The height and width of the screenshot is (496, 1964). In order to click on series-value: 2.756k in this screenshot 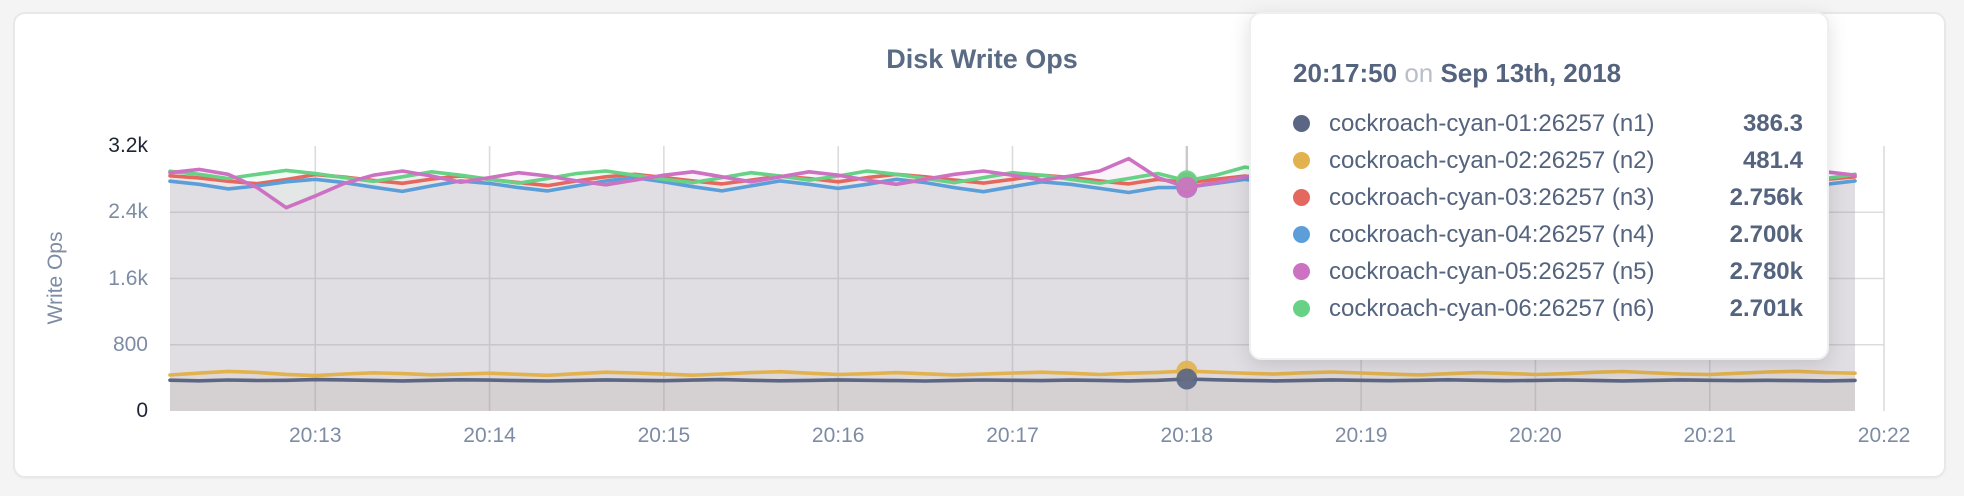, I will do `click(1766, 197)`.